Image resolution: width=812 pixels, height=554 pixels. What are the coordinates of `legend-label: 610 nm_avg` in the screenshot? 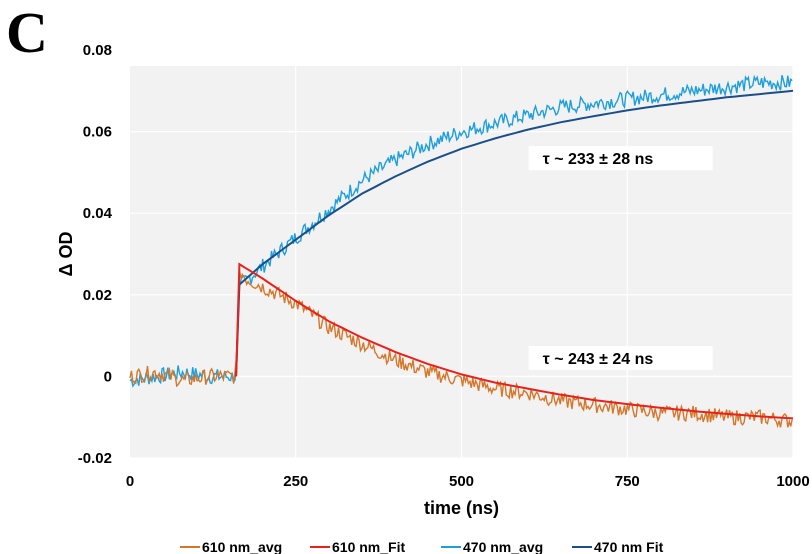 It's located at (242, 546).